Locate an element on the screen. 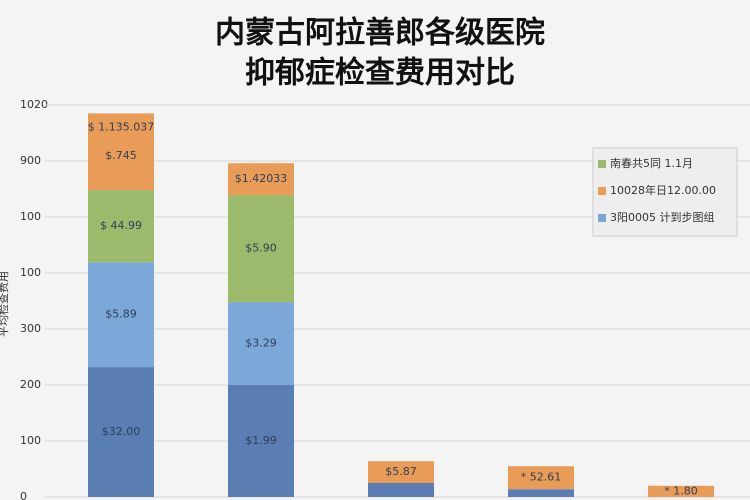 Image resolution: width=750 pixels, height=500 pixels. data-label: $1.99 is located at coordinates (261, 440).